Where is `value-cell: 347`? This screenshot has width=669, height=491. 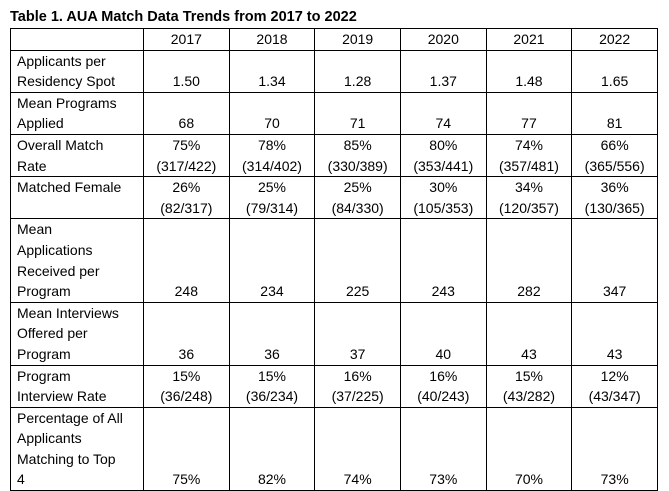
value-cell: 347 is located at coordinates (614, 260).